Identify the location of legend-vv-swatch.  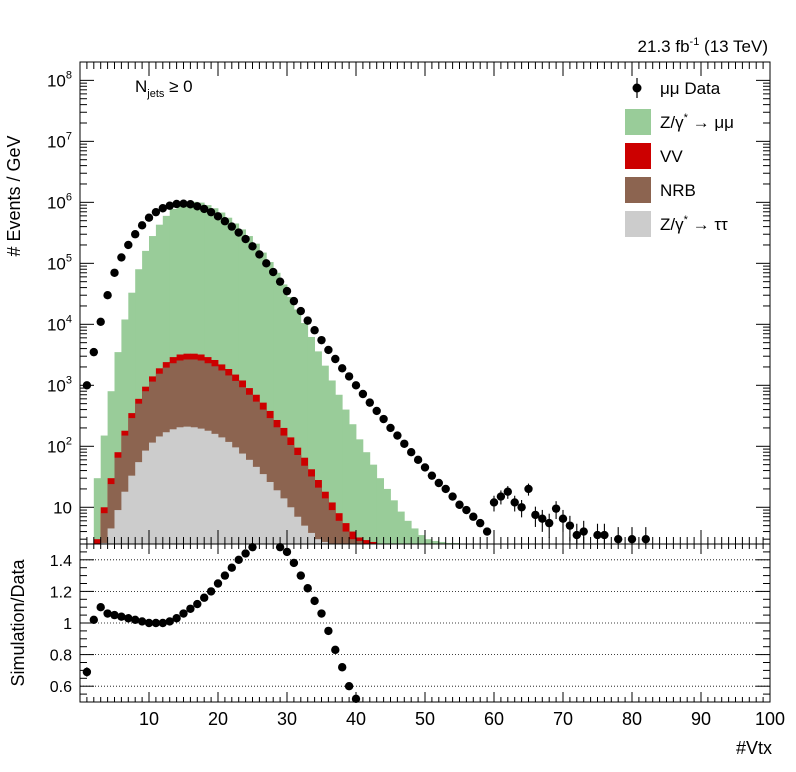
(638, 156).